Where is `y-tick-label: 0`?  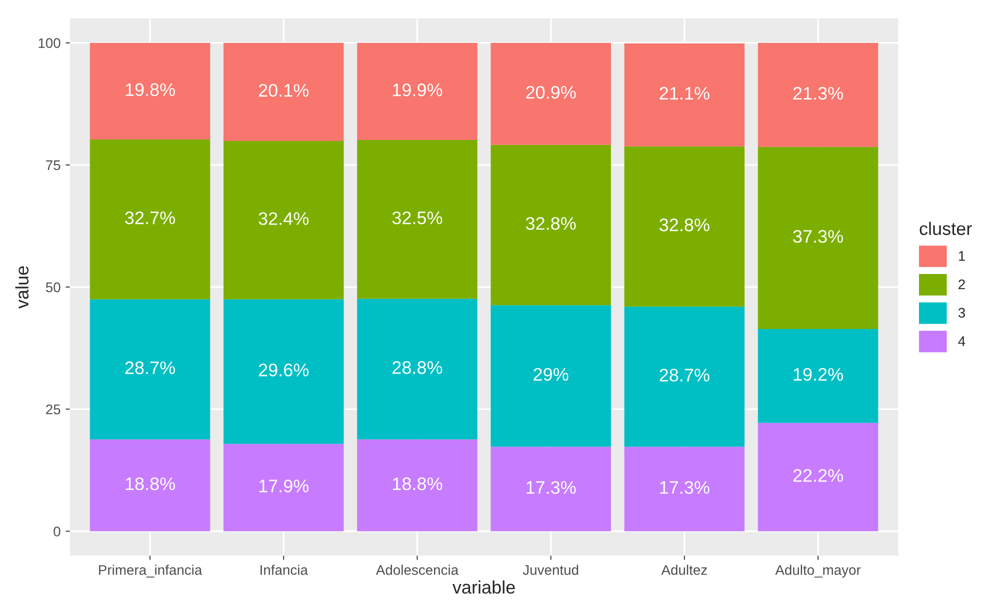 y-tick-label: 0 is located at coordinates (57, 531).